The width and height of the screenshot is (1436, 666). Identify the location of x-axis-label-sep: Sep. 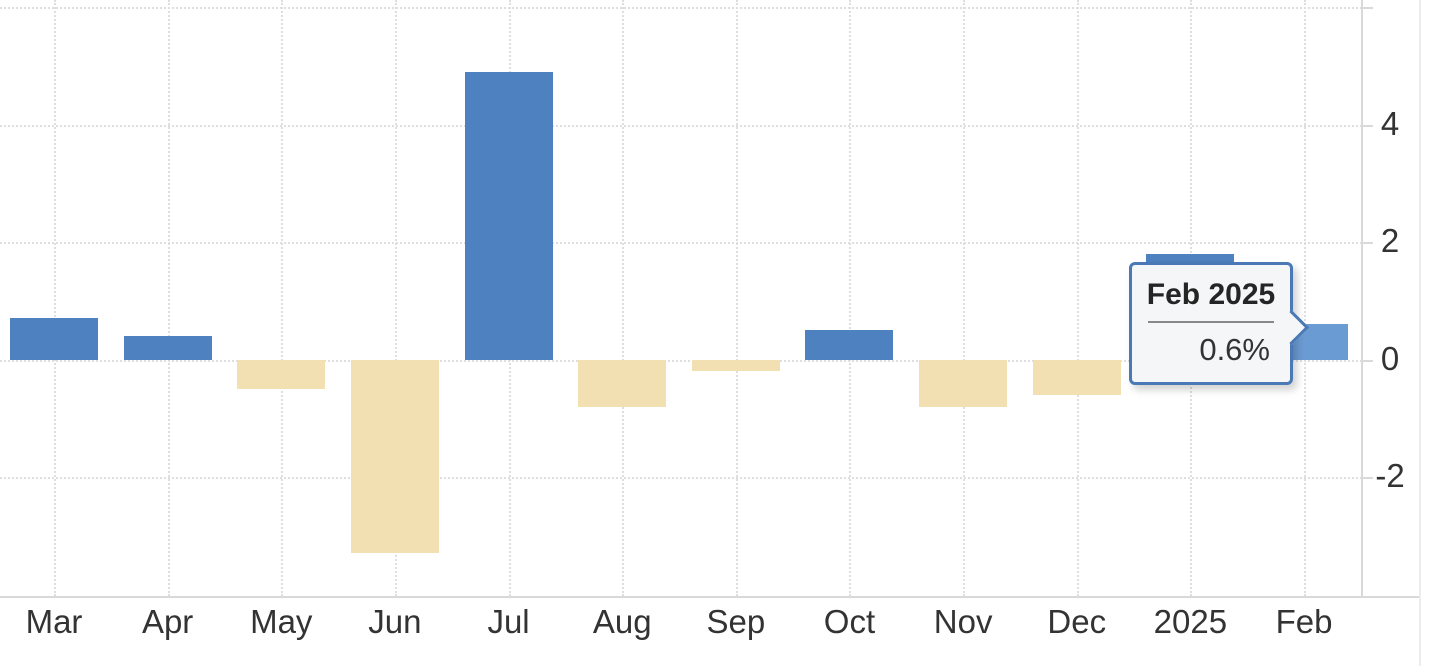
(736, 621).